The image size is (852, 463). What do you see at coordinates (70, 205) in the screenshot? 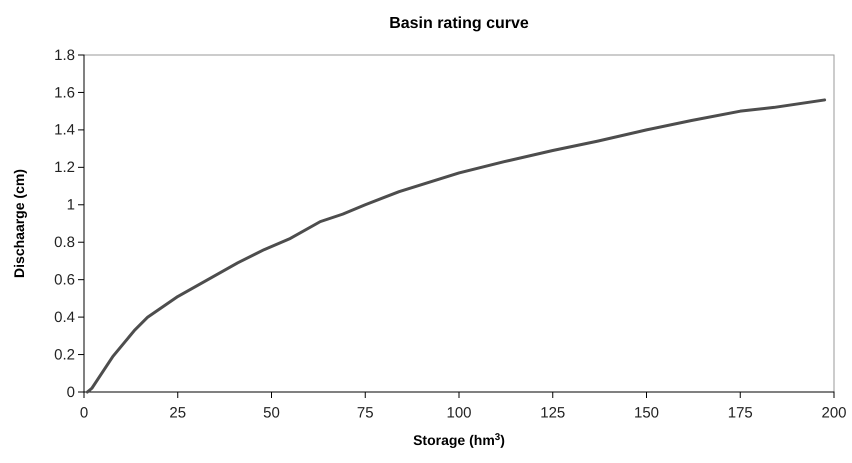
I see `y-tick-label: 1` at bounding box center [70, 205].